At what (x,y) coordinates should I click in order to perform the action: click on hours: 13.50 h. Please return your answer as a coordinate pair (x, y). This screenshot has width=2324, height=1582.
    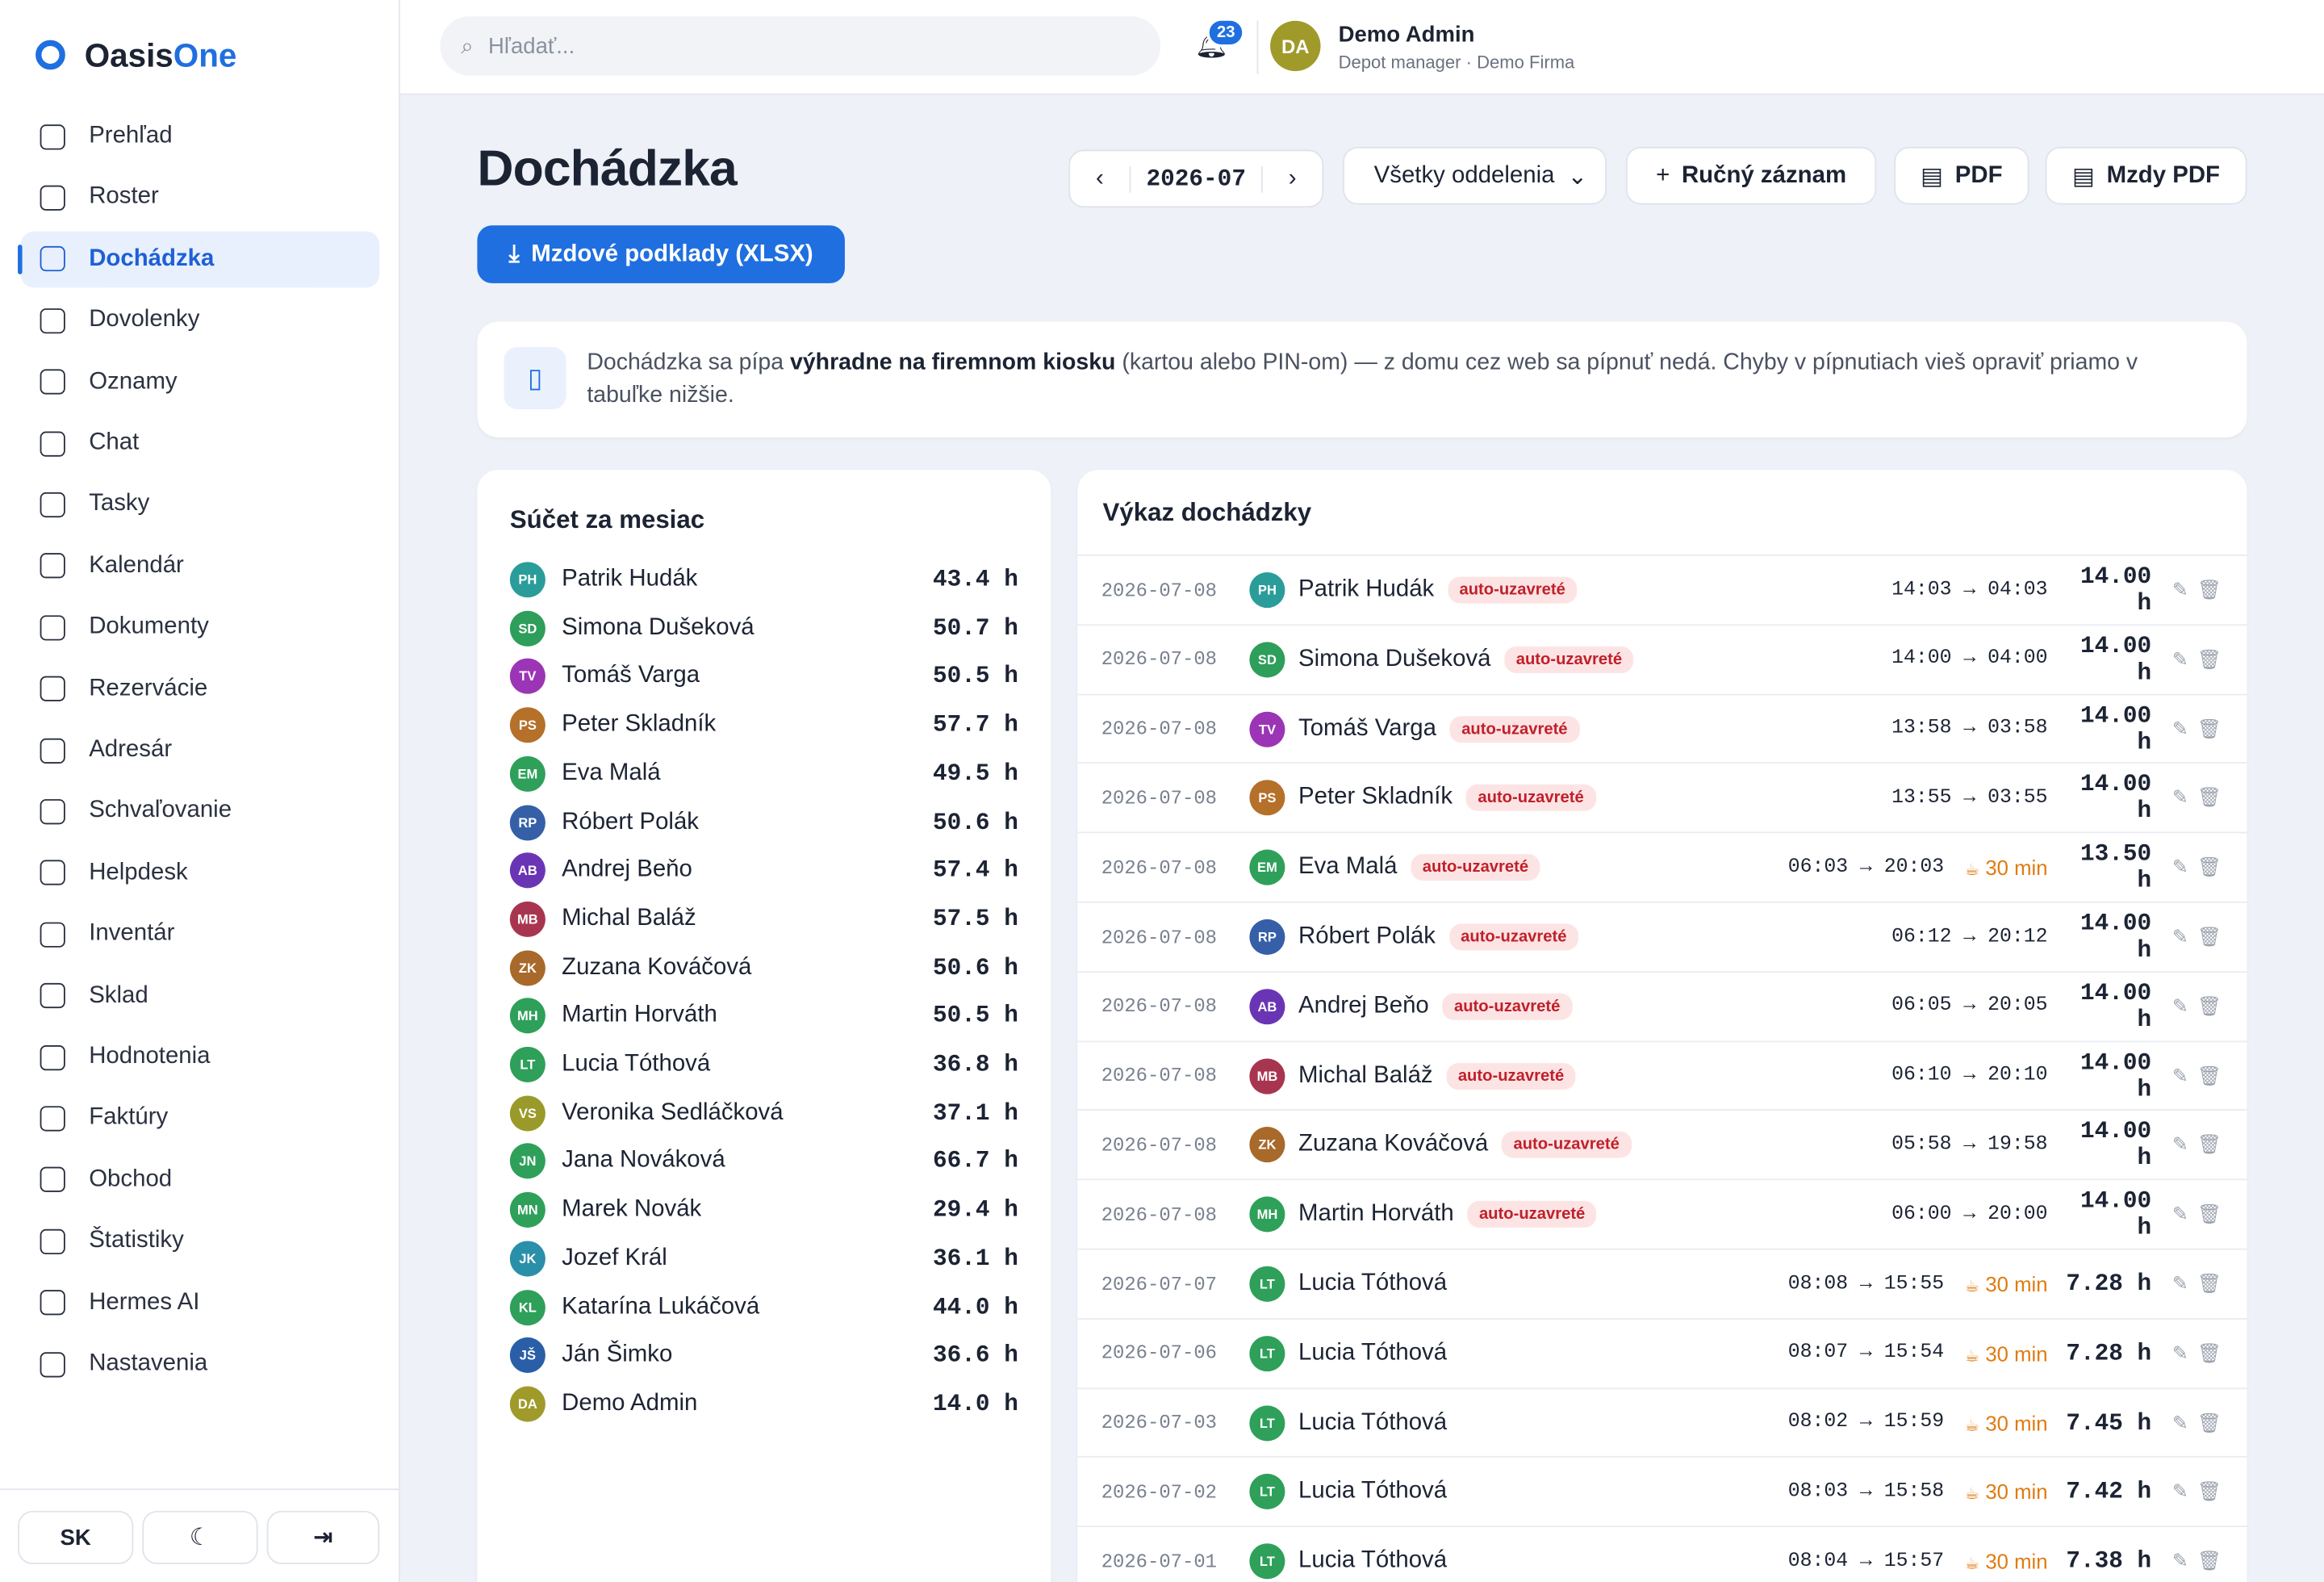
    Looking at the image, I should click on (2115, 867).